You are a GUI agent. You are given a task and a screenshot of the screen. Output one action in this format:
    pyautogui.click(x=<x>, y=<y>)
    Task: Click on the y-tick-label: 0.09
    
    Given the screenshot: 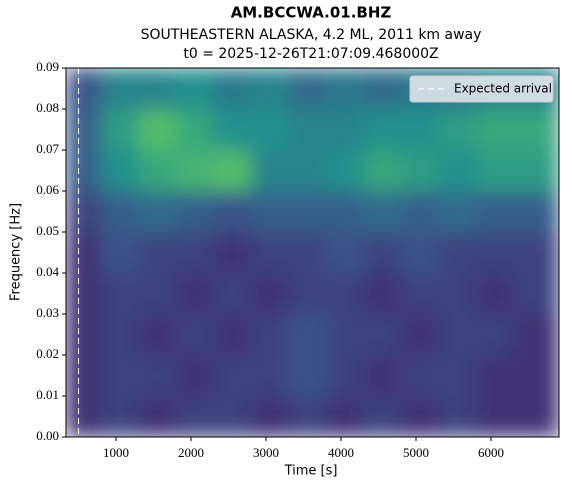 What is the action you would take?
    pyautogui.click(x=47, y=66)
    